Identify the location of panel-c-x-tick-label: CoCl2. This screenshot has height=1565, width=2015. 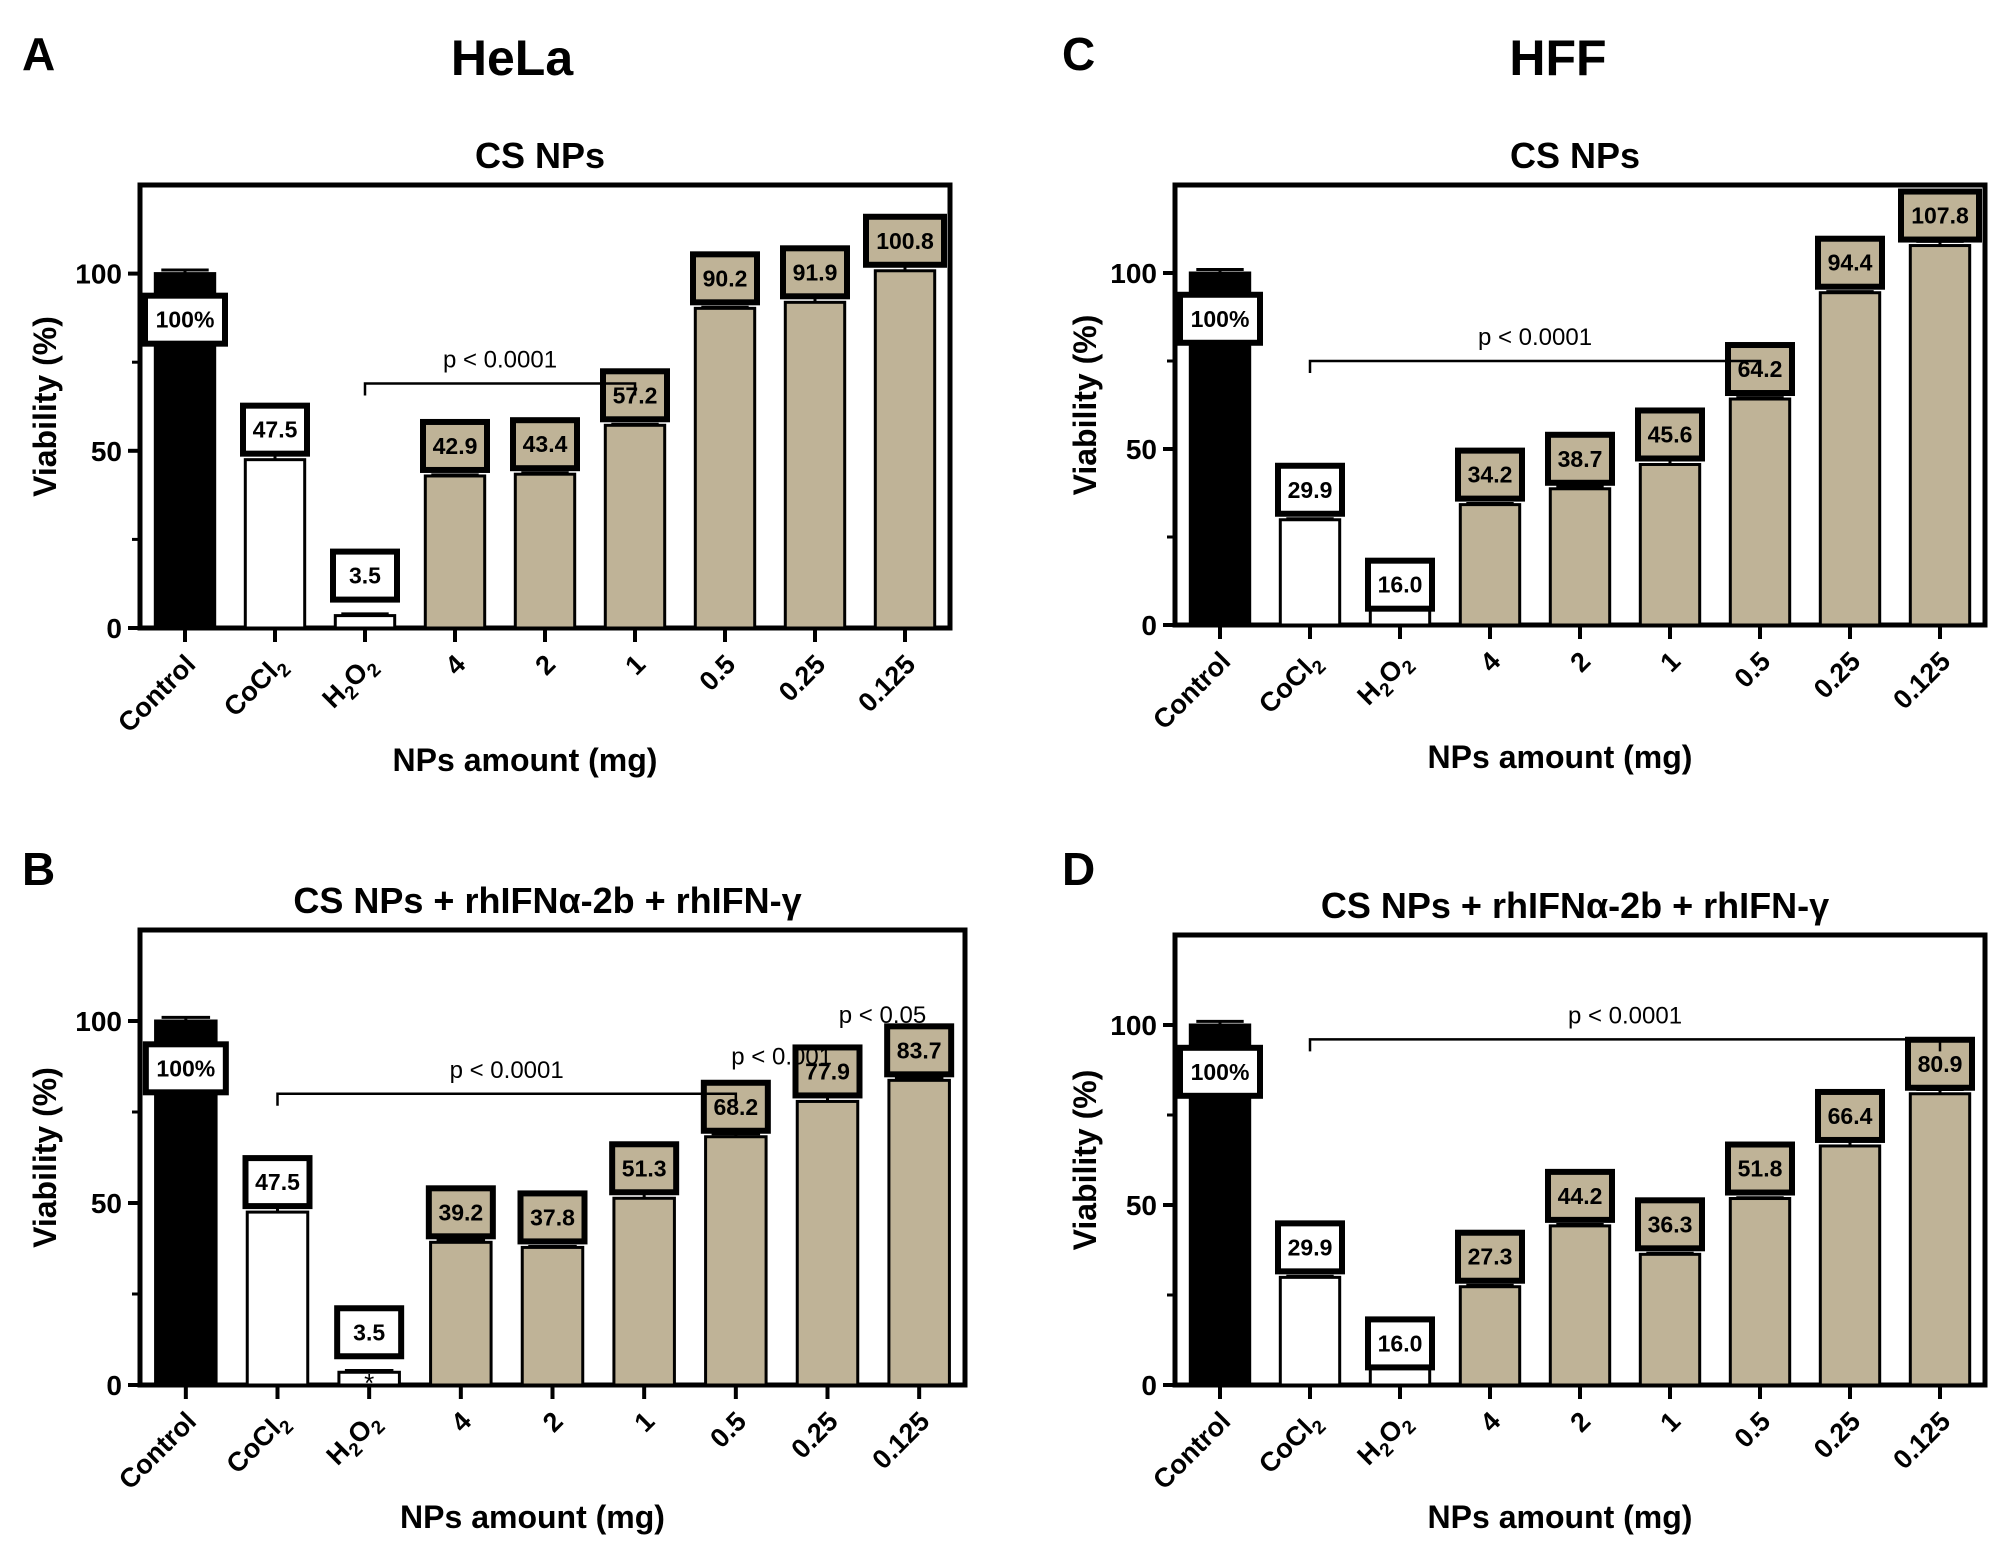
(1291, 684).